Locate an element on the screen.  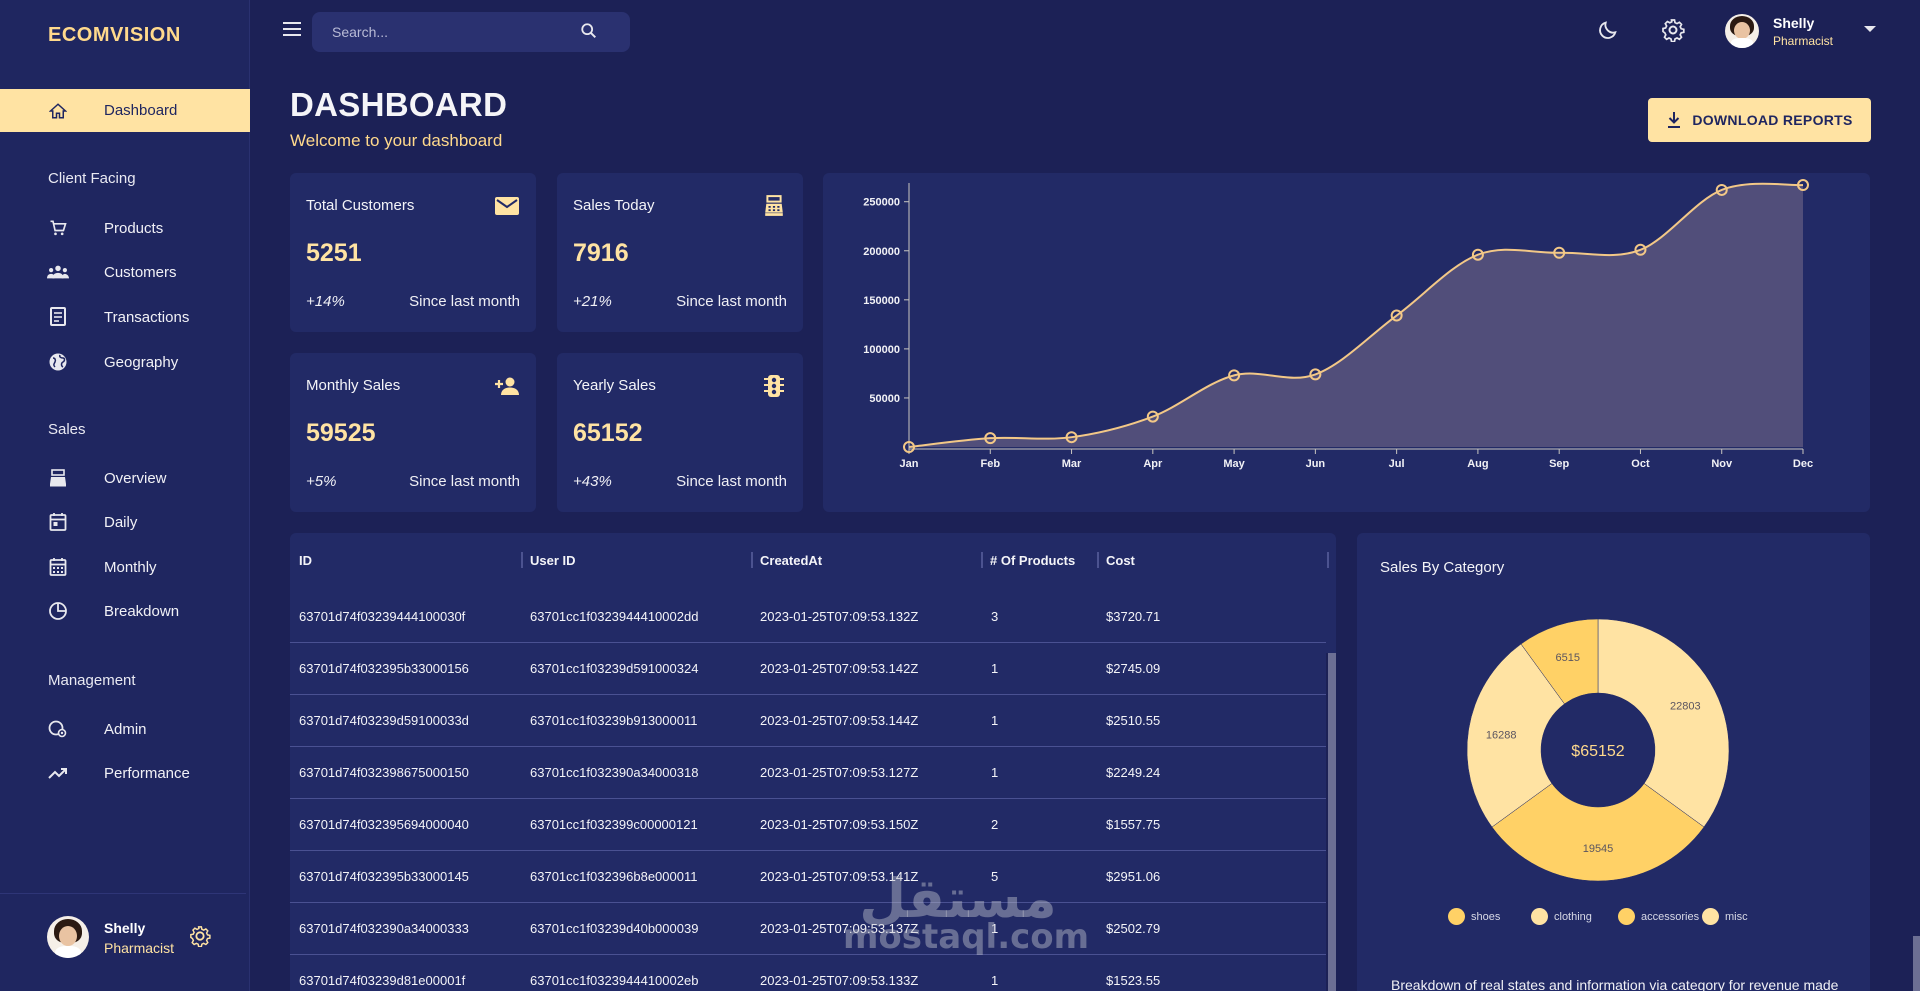
user-role: Pharmacist is located at coordinates (139, 948).